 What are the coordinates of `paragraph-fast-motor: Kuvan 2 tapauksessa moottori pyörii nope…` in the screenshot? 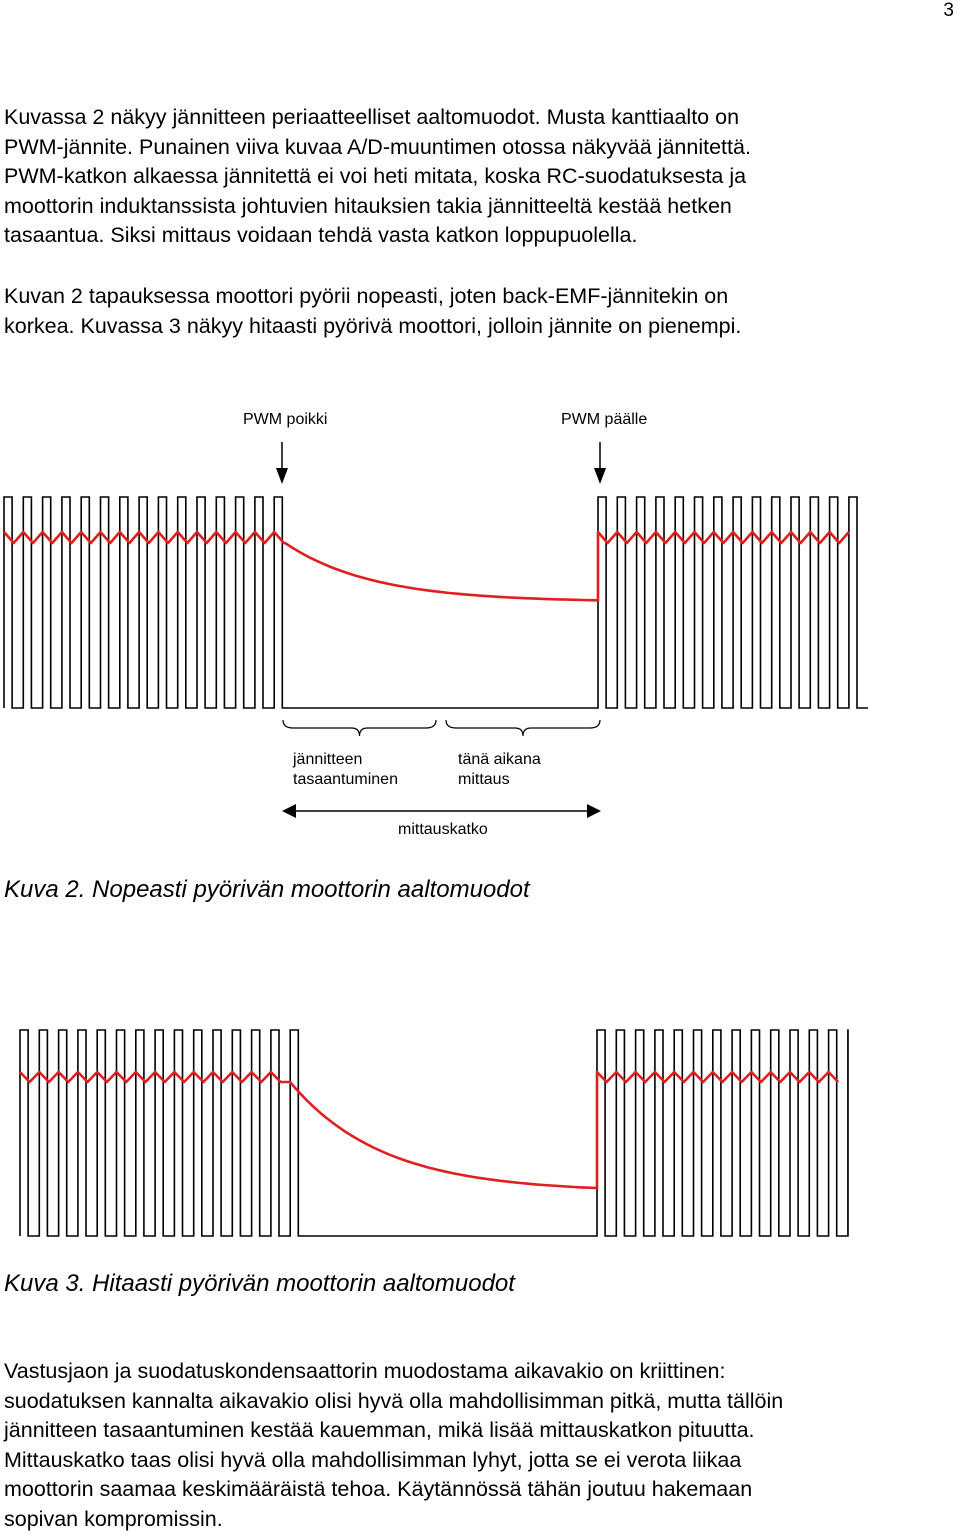 It's located at (476, 311).